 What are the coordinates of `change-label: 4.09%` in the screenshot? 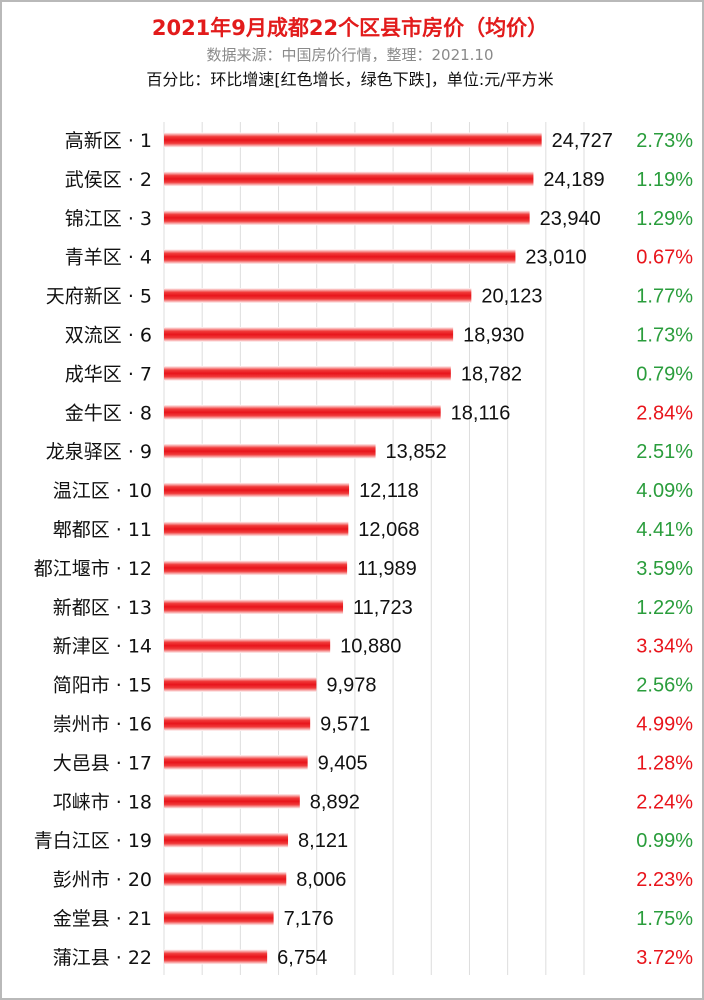 It's located at (664, 491).